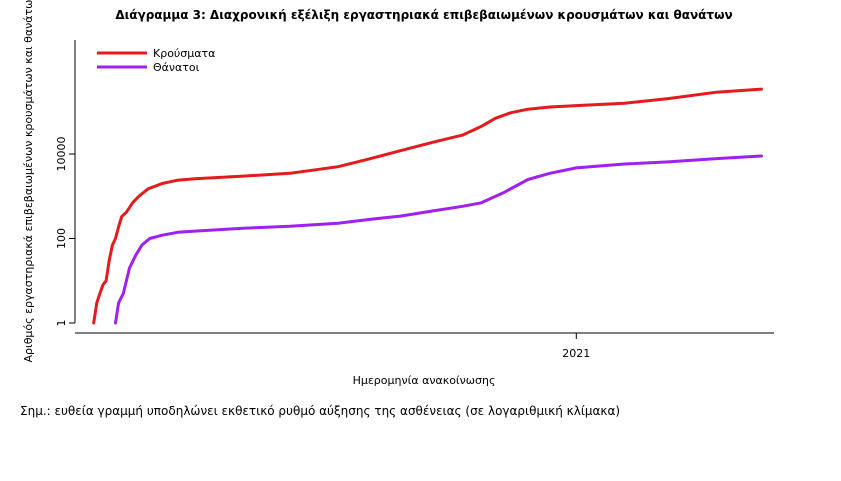 Image resolution: width=841 pixels, height=481 pixels. What do you see at coordinates (61, 238) in the screenshot?
I see `y-tick-label-100: 100` at bounding box center [61, 238].